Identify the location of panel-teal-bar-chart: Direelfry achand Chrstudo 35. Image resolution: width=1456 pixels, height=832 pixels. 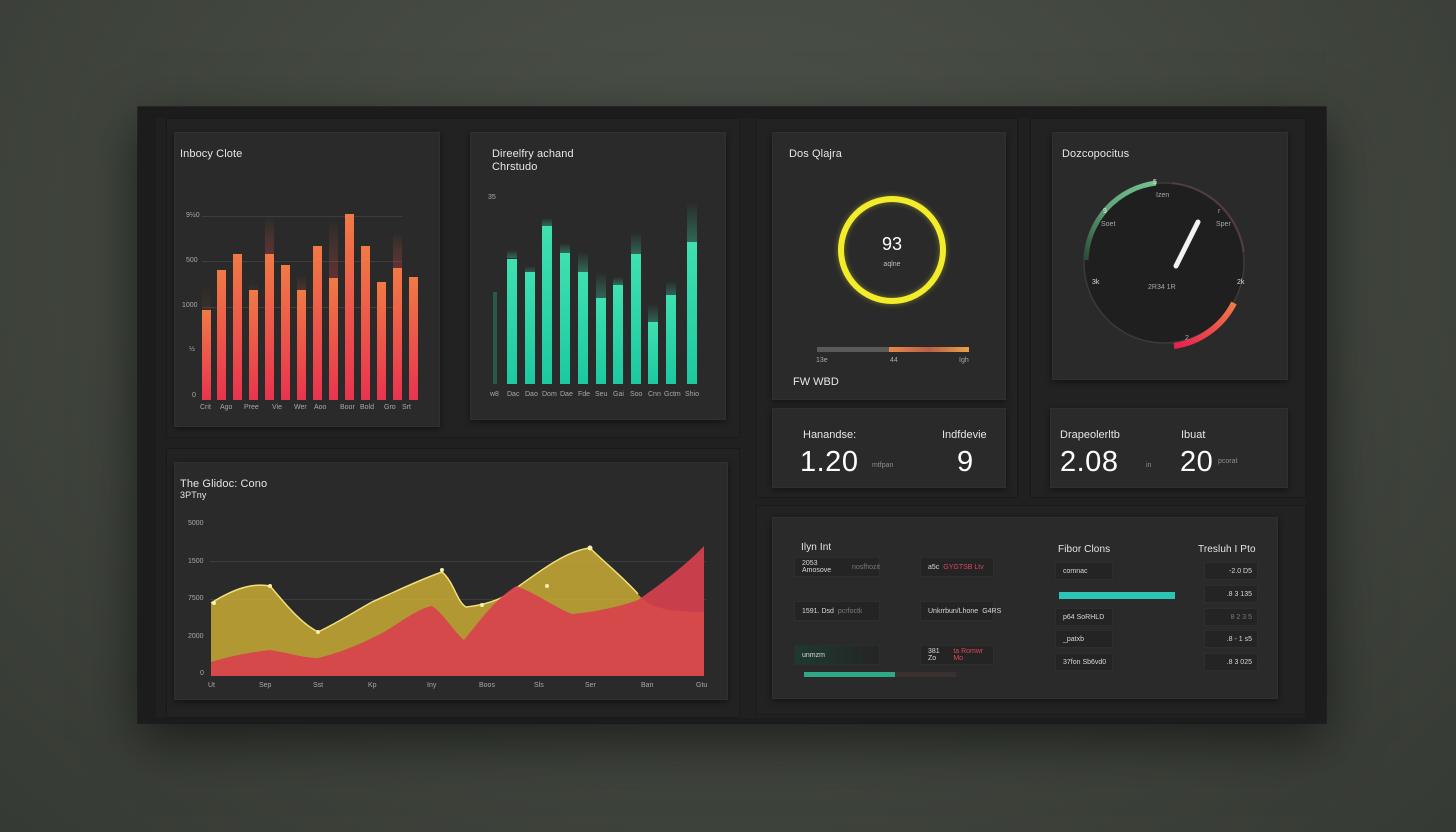
(598, 276).